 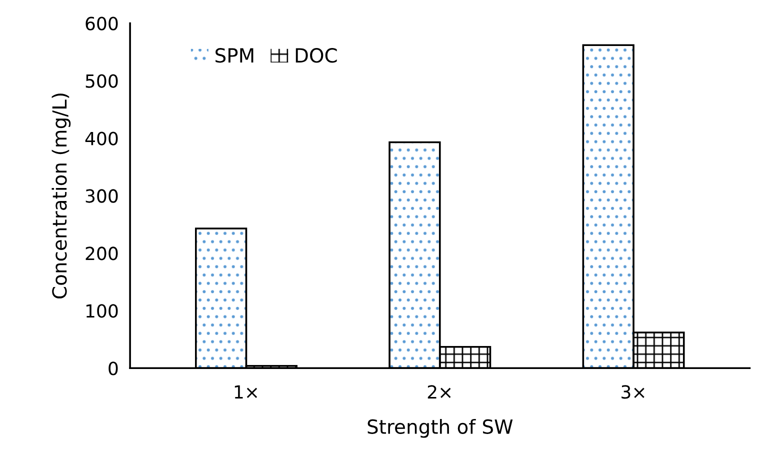 I want to click on y-tick-label: 400, so click(x=101, y=139).